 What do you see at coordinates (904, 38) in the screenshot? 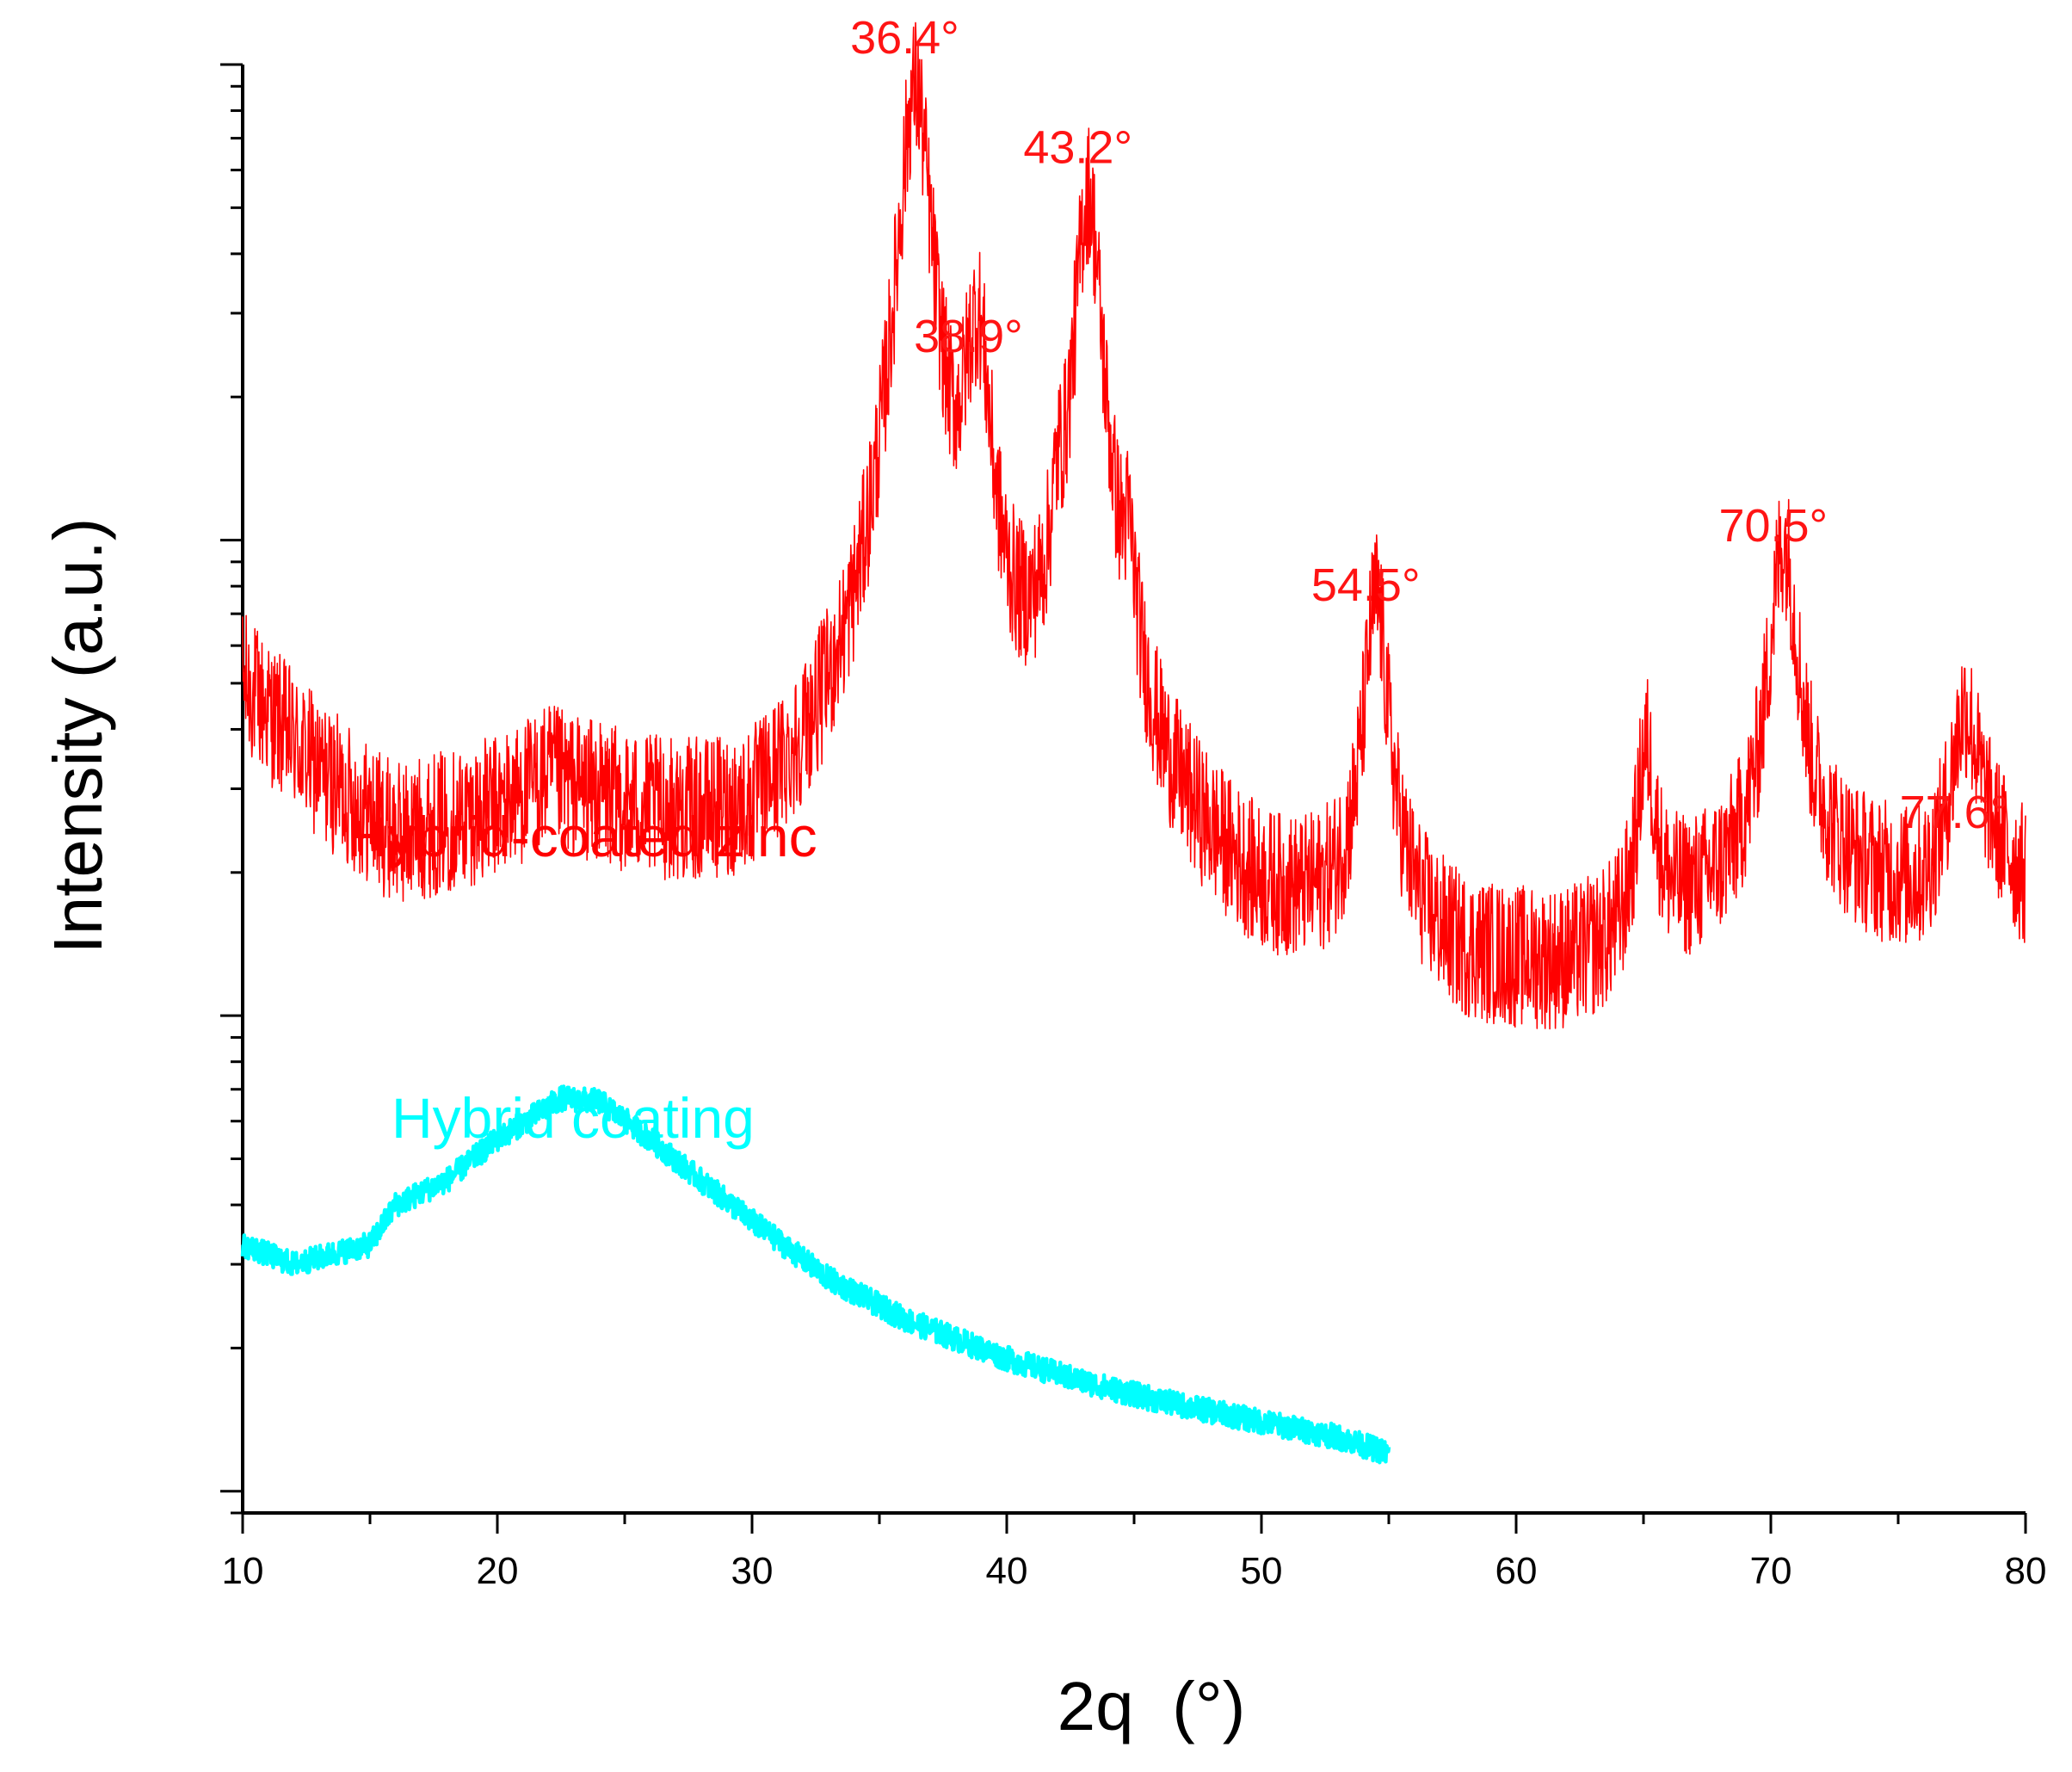
I see `peak-label: 36.4°` at bounding box center [904, 38].